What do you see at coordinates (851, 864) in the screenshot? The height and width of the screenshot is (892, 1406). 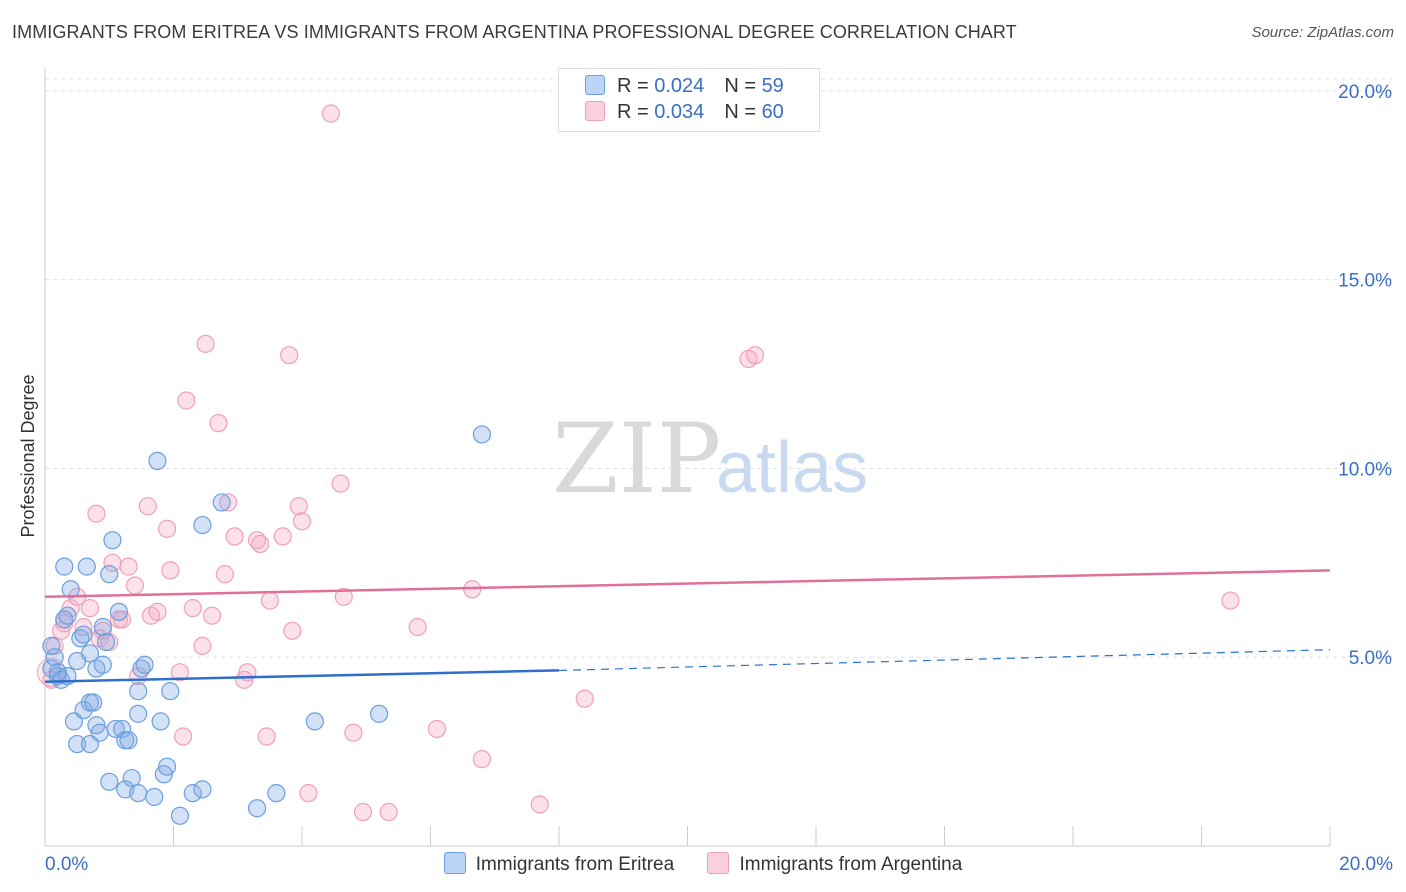 I see `bottom-legend-label-argentina: Immigrants from Argentina` at bounding box center [851, 864].